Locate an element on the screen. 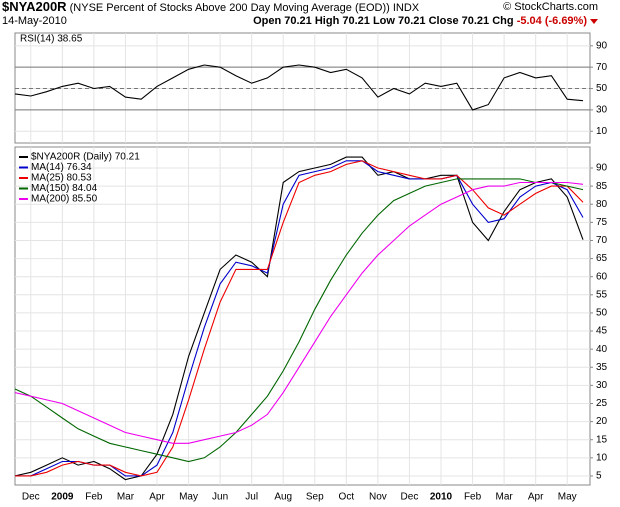  date: 14-May-2010 is located at coordinates (34, 21).